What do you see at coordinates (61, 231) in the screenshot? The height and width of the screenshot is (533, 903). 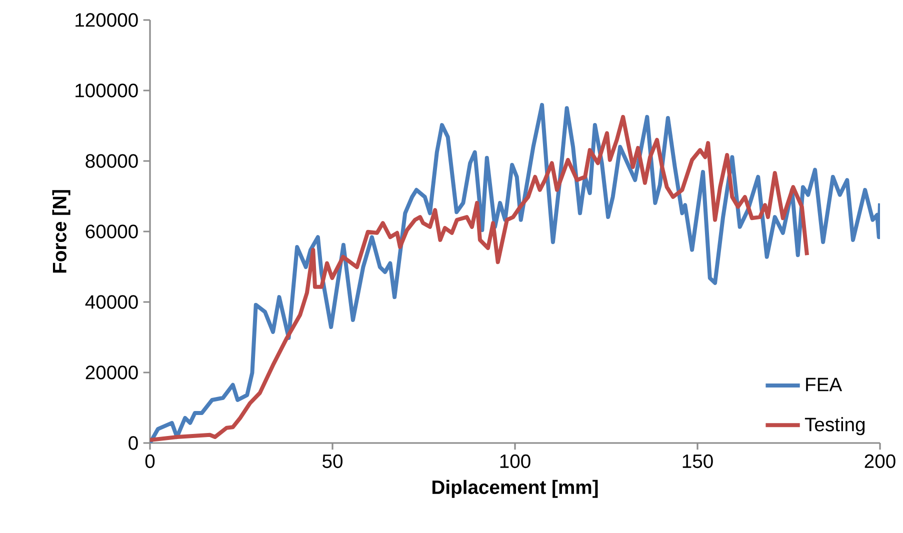 I see `y-axis-title: Force [N]` at bounding box center [61, 231].